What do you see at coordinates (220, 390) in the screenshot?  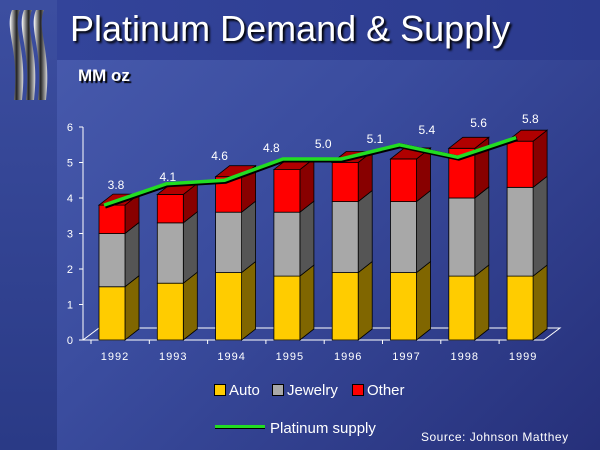 I see `legend-swatch-auto` at bounding box center [220, 390].